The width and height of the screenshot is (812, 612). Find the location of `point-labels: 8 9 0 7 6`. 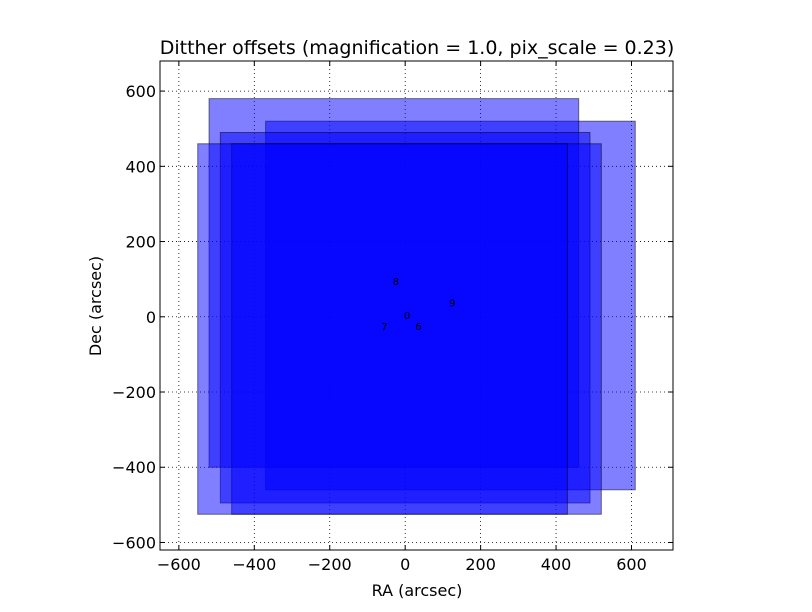

point-labels: 8 9 0 7 6 is located at coordinates (418, 305).